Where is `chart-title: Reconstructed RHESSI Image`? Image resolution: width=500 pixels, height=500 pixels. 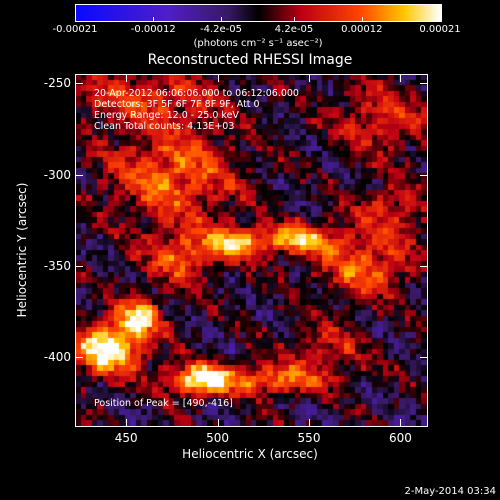 chart-title: Reconstructed RHESSI Image is located at coordinates (250, 60).